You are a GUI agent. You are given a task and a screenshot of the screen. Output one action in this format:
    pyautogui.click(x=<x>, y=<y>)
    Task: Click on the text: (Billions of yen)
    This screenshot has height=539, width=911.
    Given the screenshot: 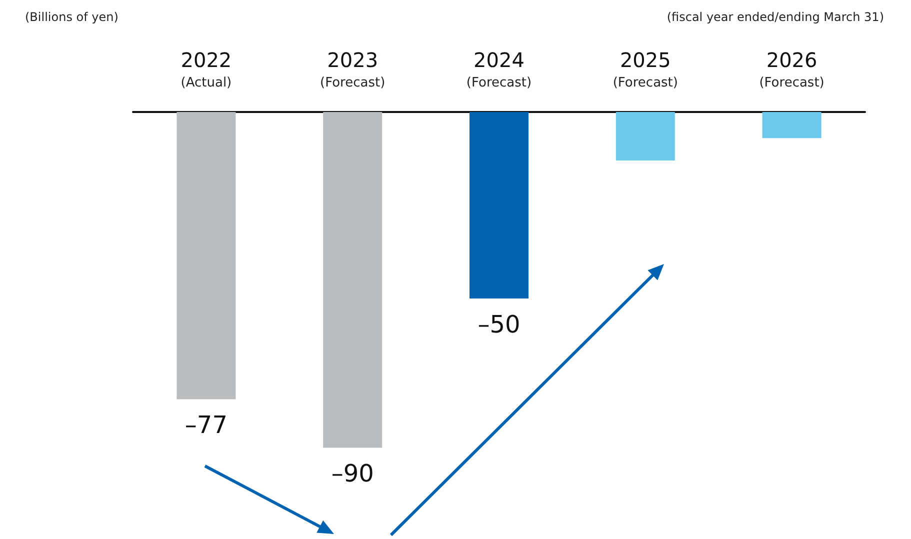 What is the action you would take?
    pyautogui.click(x=71, y=17)
    